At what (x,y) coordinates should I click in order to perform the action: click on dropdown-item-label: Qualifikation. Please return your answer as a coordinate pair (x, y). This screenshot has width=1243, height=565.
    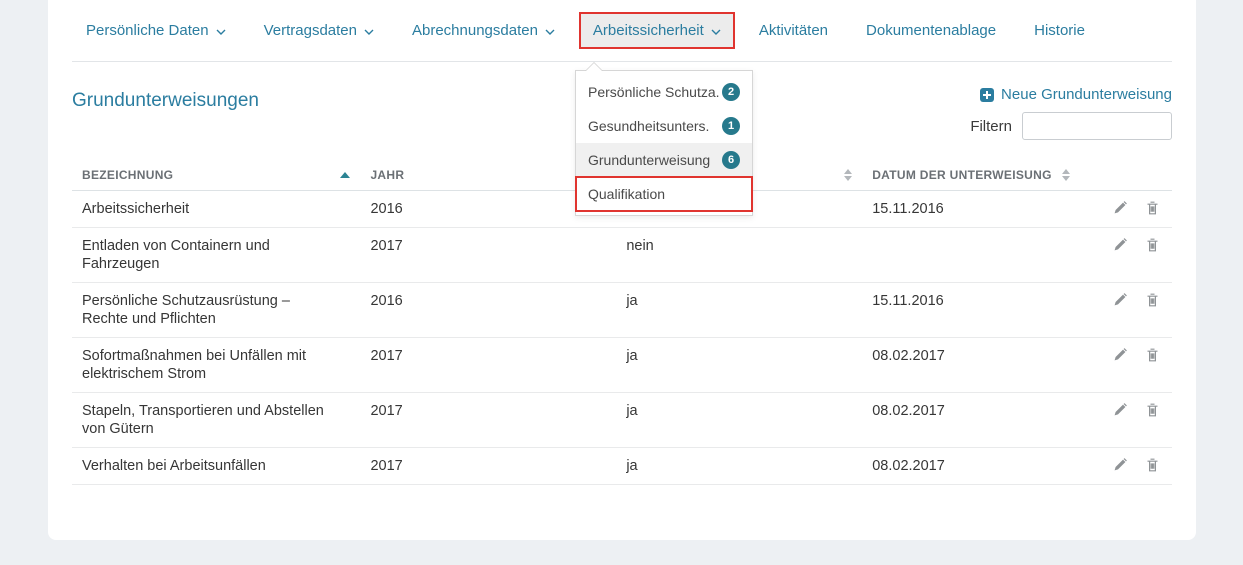
    Looking at the image, I should click on (627, 194).